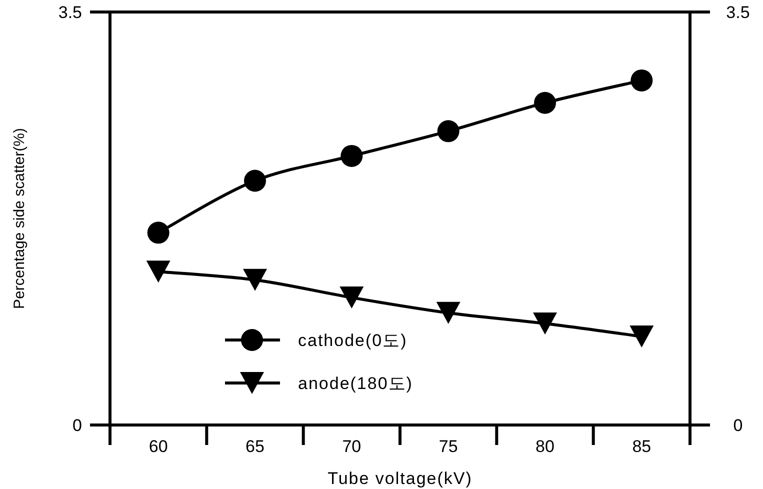 The image size is (763, 489). I want to click on y2-tick: 3.5, so click(719, 12).